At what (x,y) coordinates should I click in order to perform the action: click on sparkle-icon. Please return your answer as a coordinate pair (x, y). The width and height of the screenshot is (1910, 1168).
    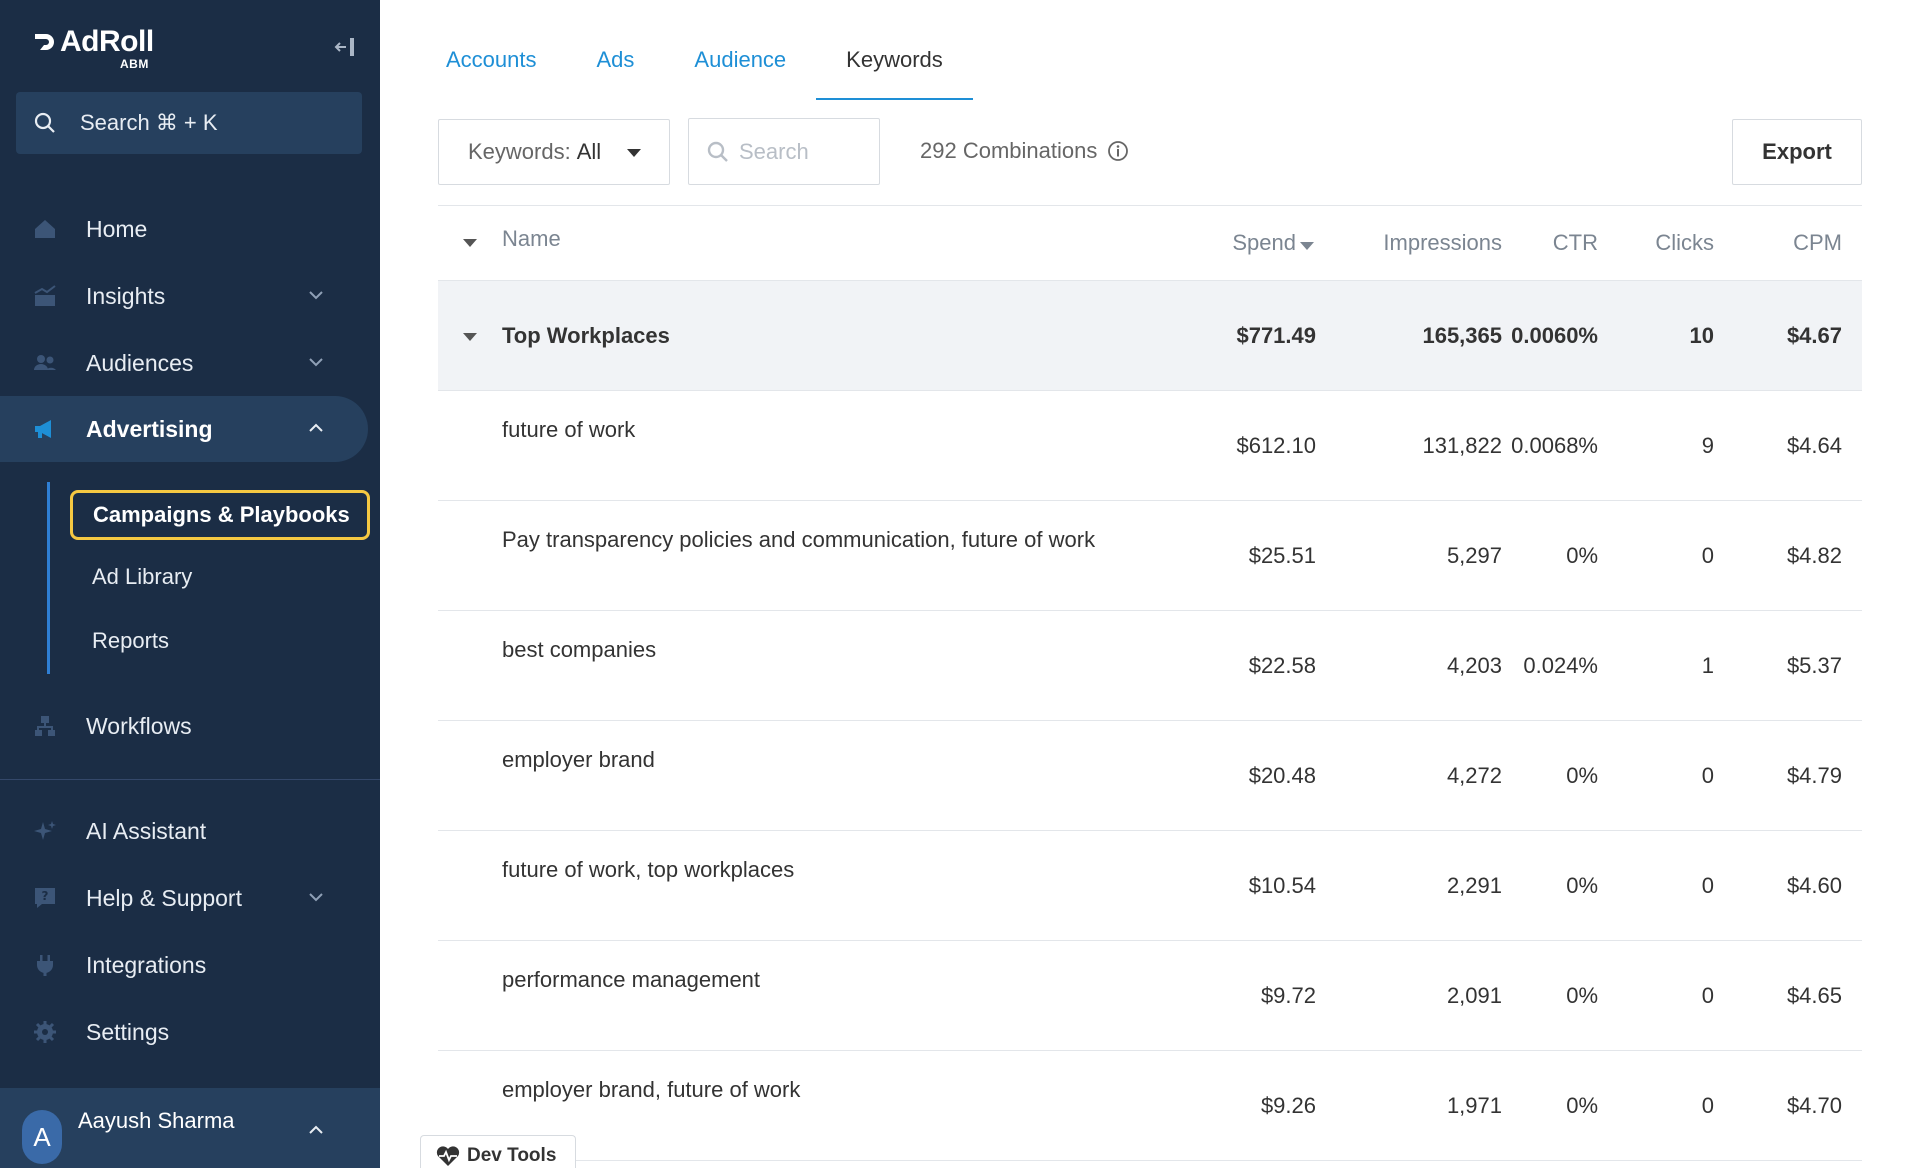
    Looking at the image, I should click on (45, 830).